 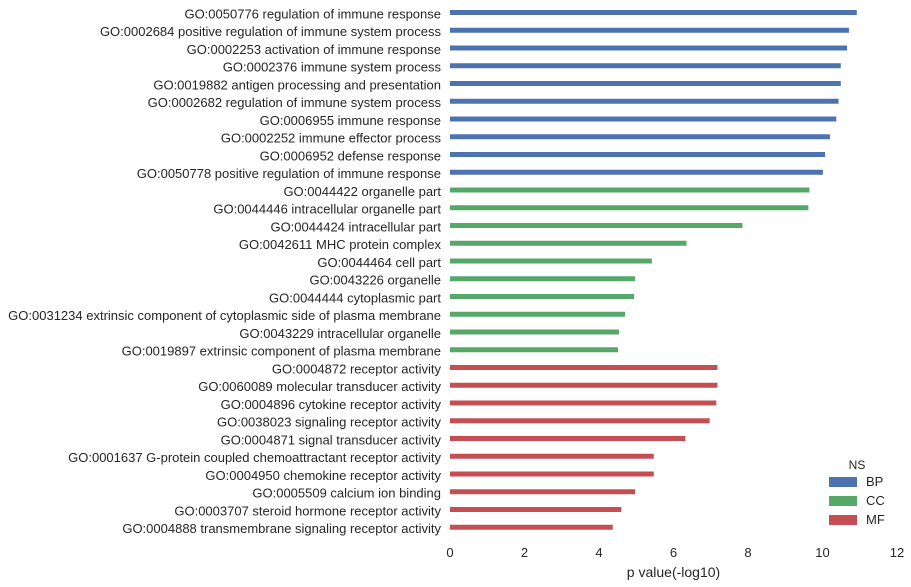 I want to click on category-label: GO:0044446 intracellular organelle part, so click(x=327, y=209).